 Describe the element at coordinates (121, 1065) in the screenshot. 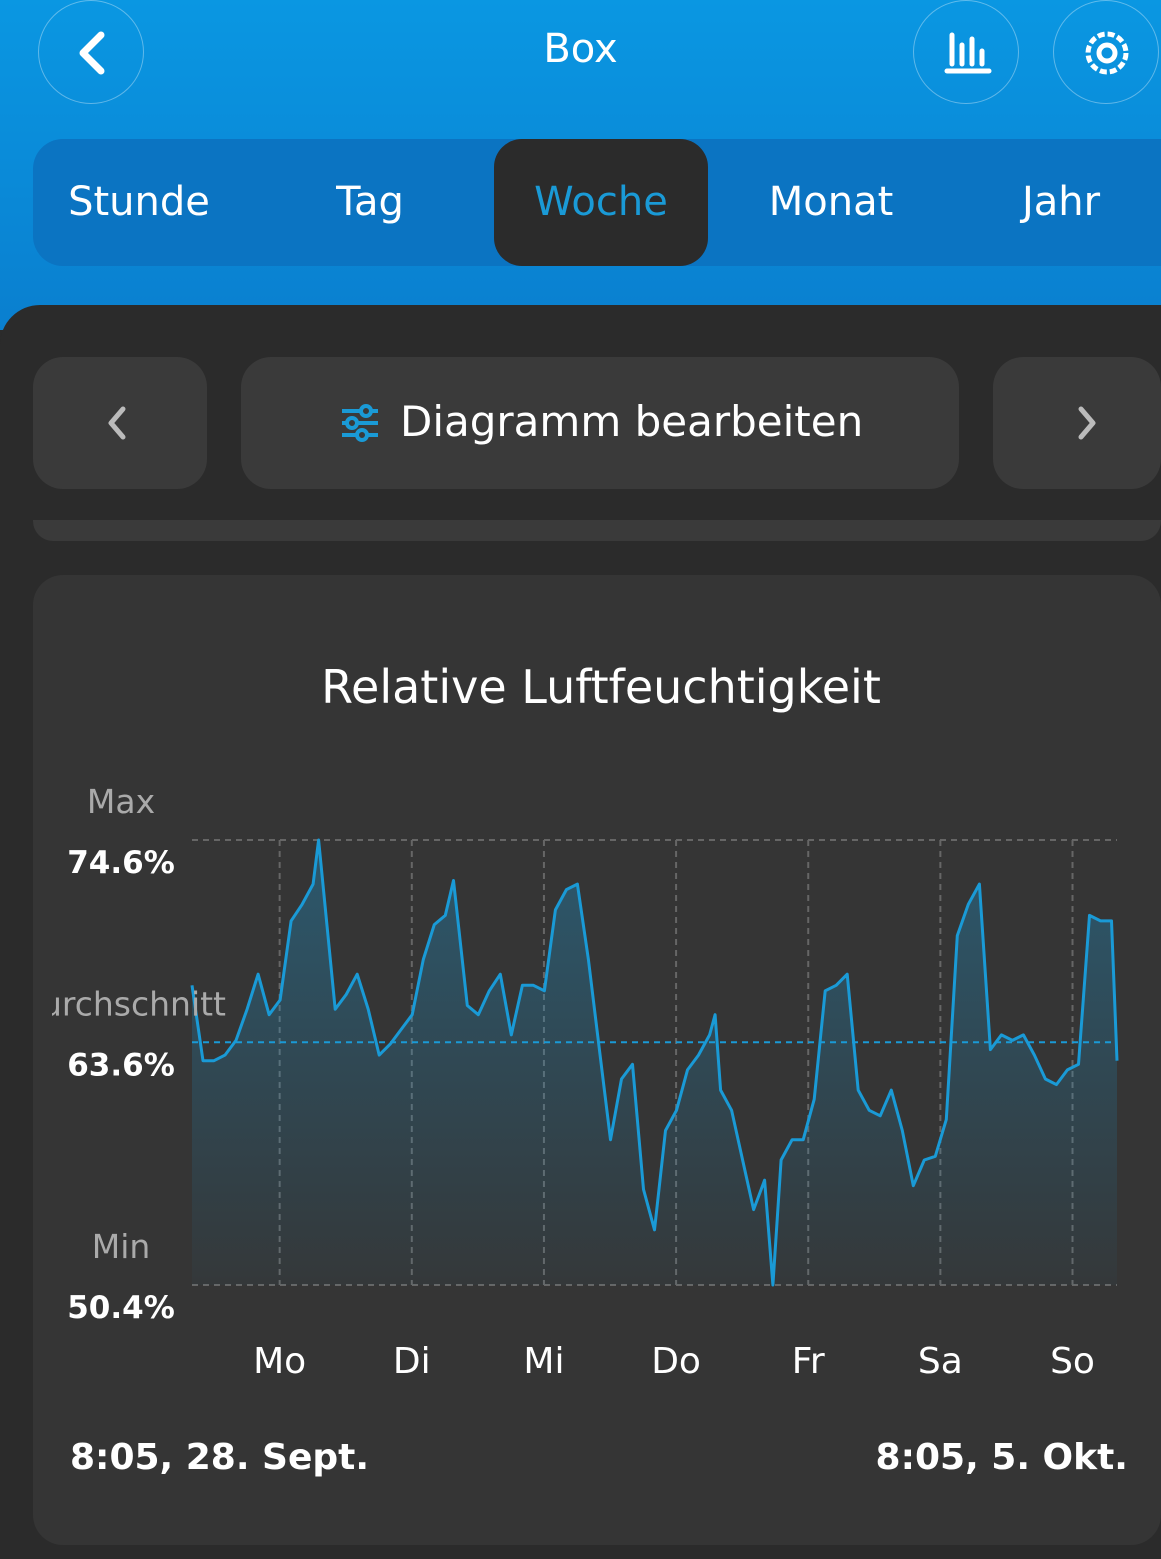

I see `y-tick-label: 63.6%` at that location.